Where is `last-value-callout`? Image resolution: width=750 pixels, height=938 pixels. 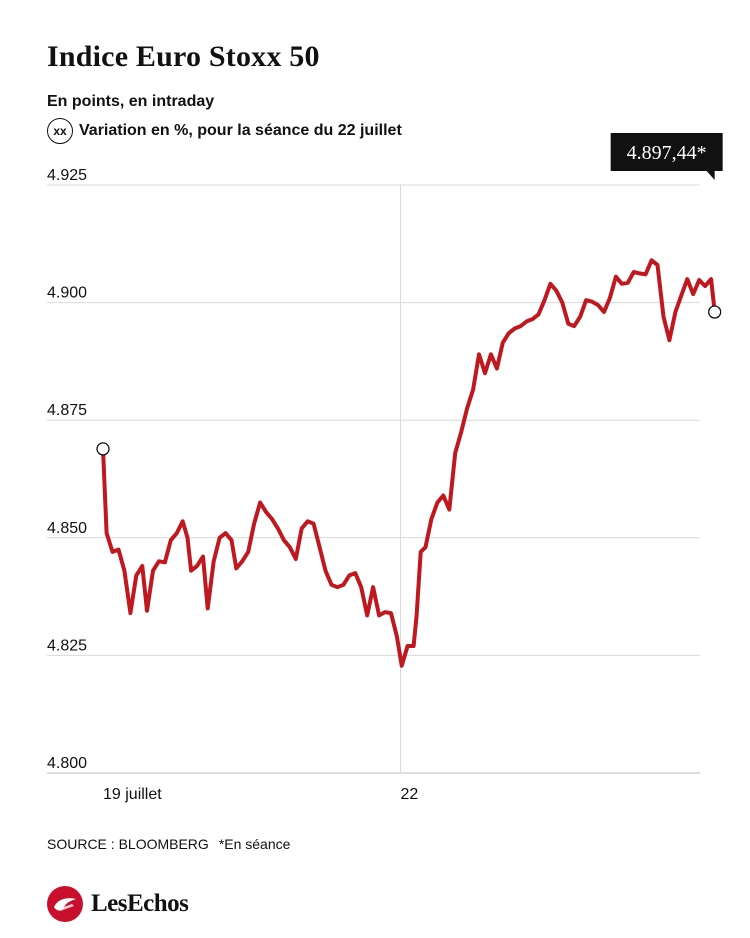 last-value-callout is located at coordinates (666, 152).